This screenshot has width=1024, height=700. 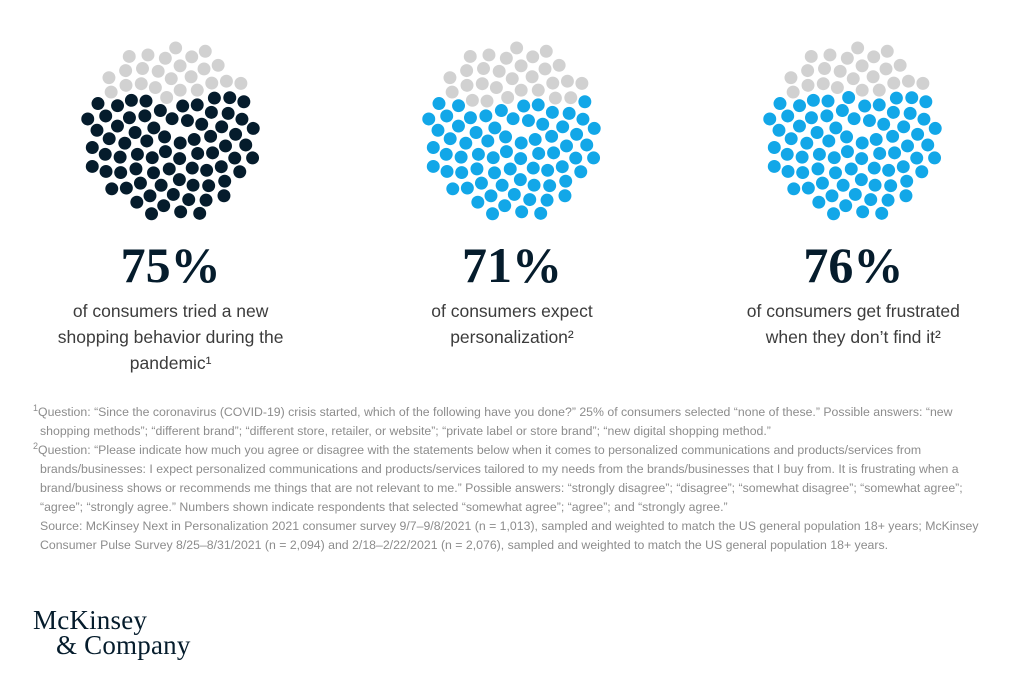 I want to click on logo-line-2: & Company, so click(x=123, y=645).